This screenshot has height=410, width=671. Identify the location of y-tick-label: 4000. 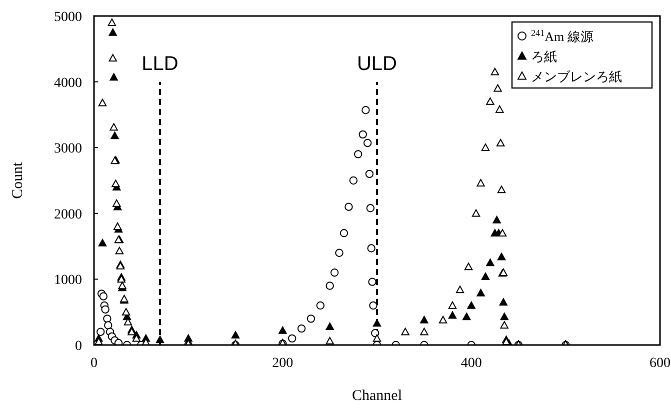
(68, 83).